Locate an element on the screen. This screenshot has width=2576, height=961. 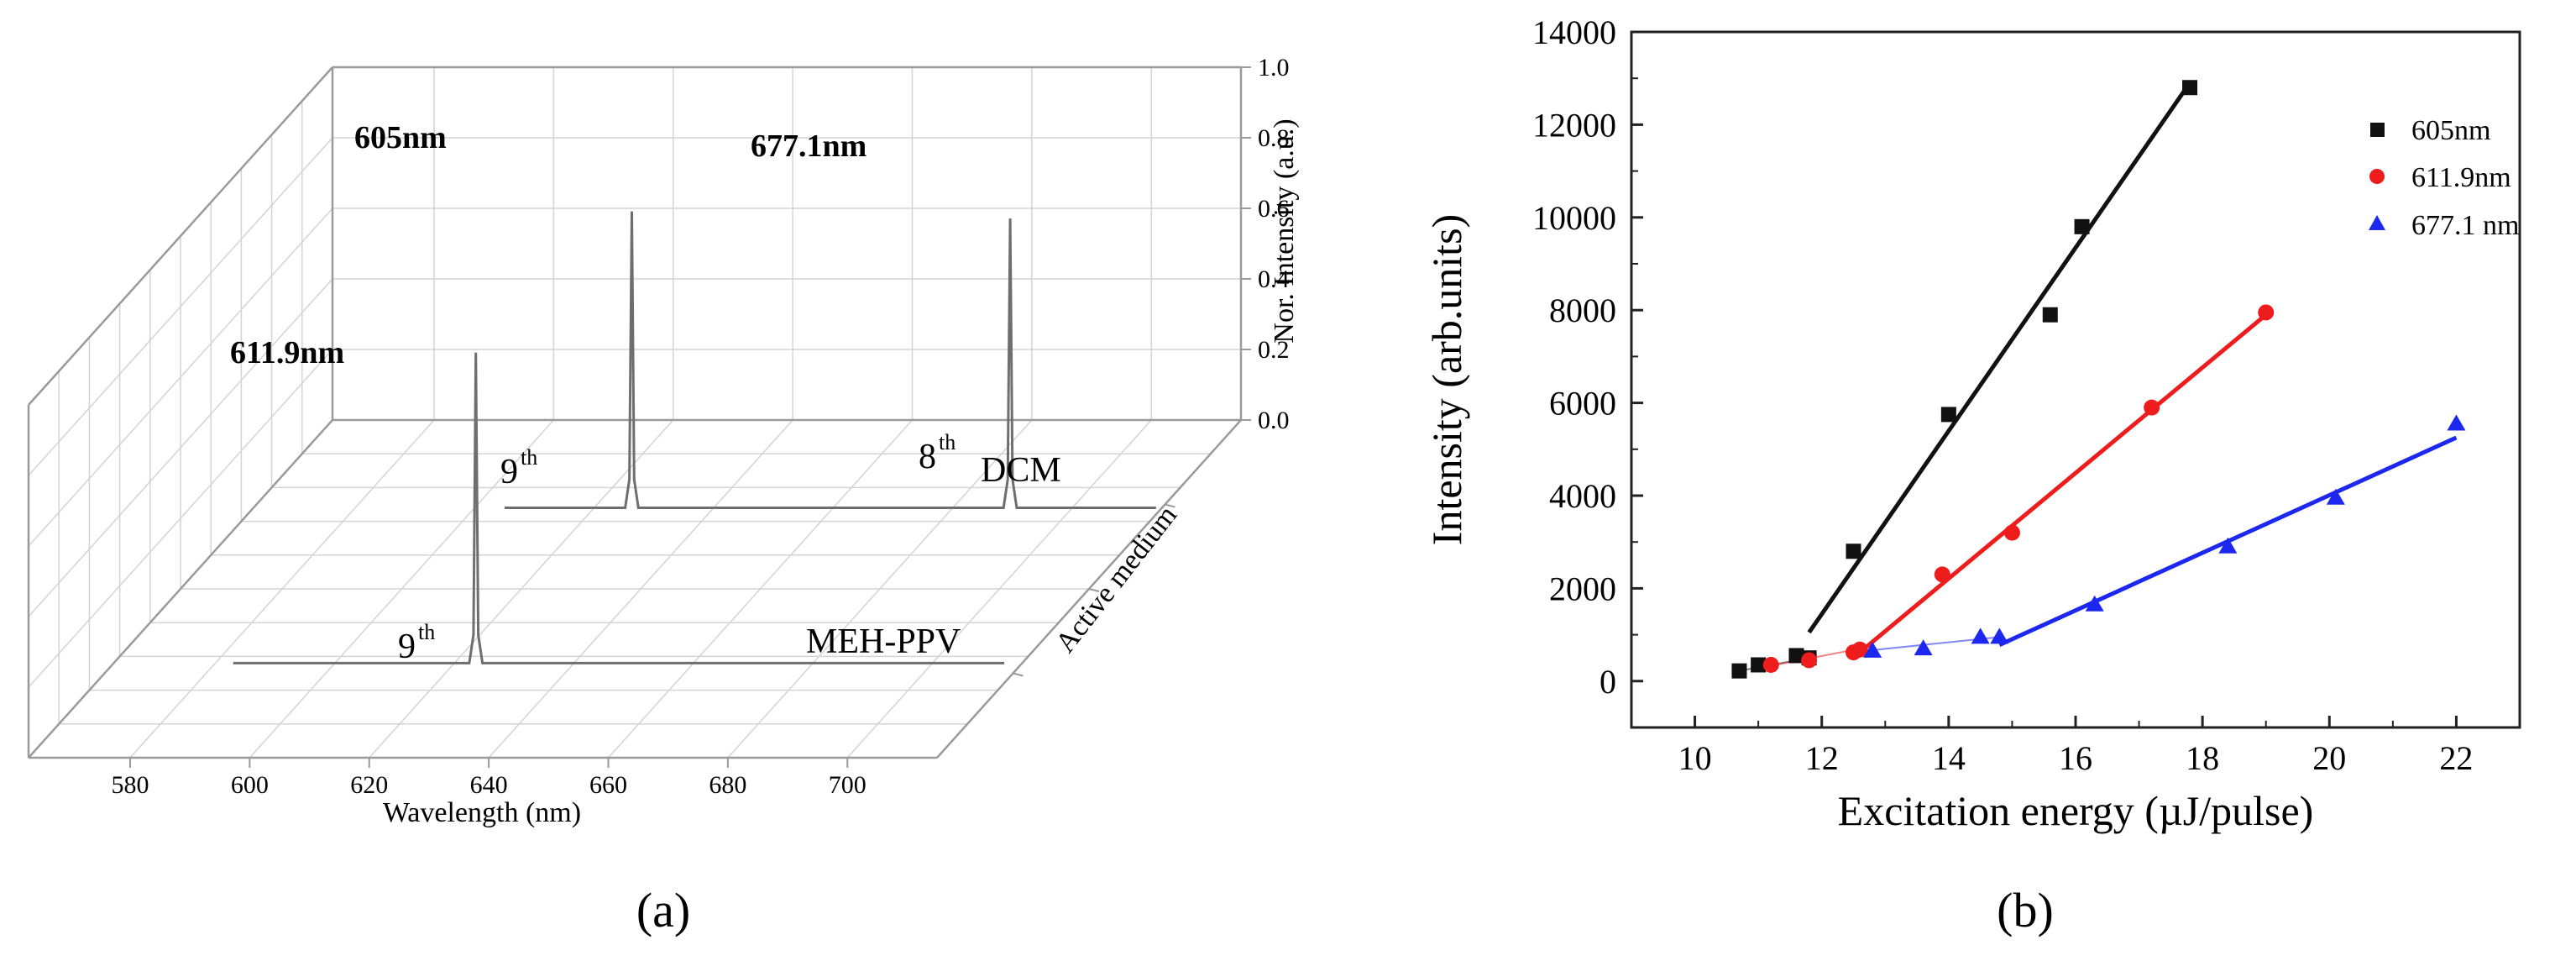
panel-a-zlabel: Active medium is located at coordinates (1116, 579).